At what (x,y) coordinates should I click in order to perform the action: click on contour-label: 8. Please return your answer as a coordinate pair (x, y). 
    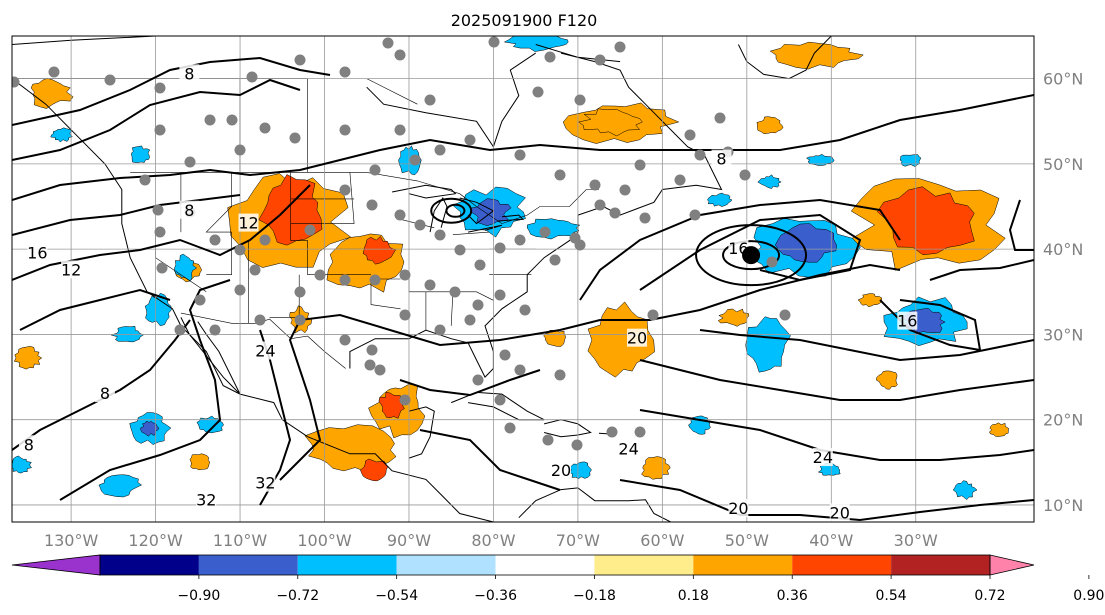
    Looking at the image, I should click on (105, 393).